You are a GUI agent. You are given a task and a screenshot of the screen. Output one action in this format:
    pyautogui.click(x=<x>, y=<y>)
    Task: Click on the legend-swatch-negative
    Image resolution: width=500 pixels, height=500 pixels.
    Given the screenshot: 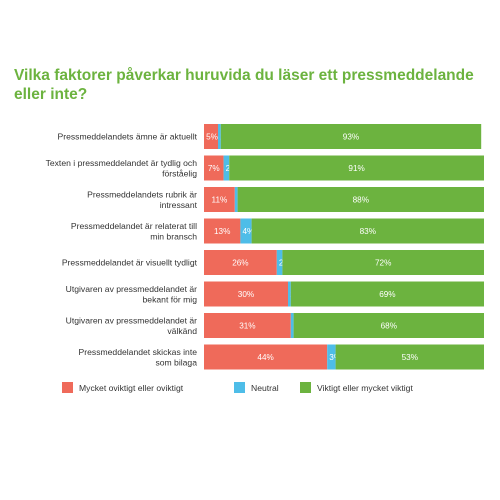 What is the action you would take?
    pyautogui.click(x=67, y=387)
    